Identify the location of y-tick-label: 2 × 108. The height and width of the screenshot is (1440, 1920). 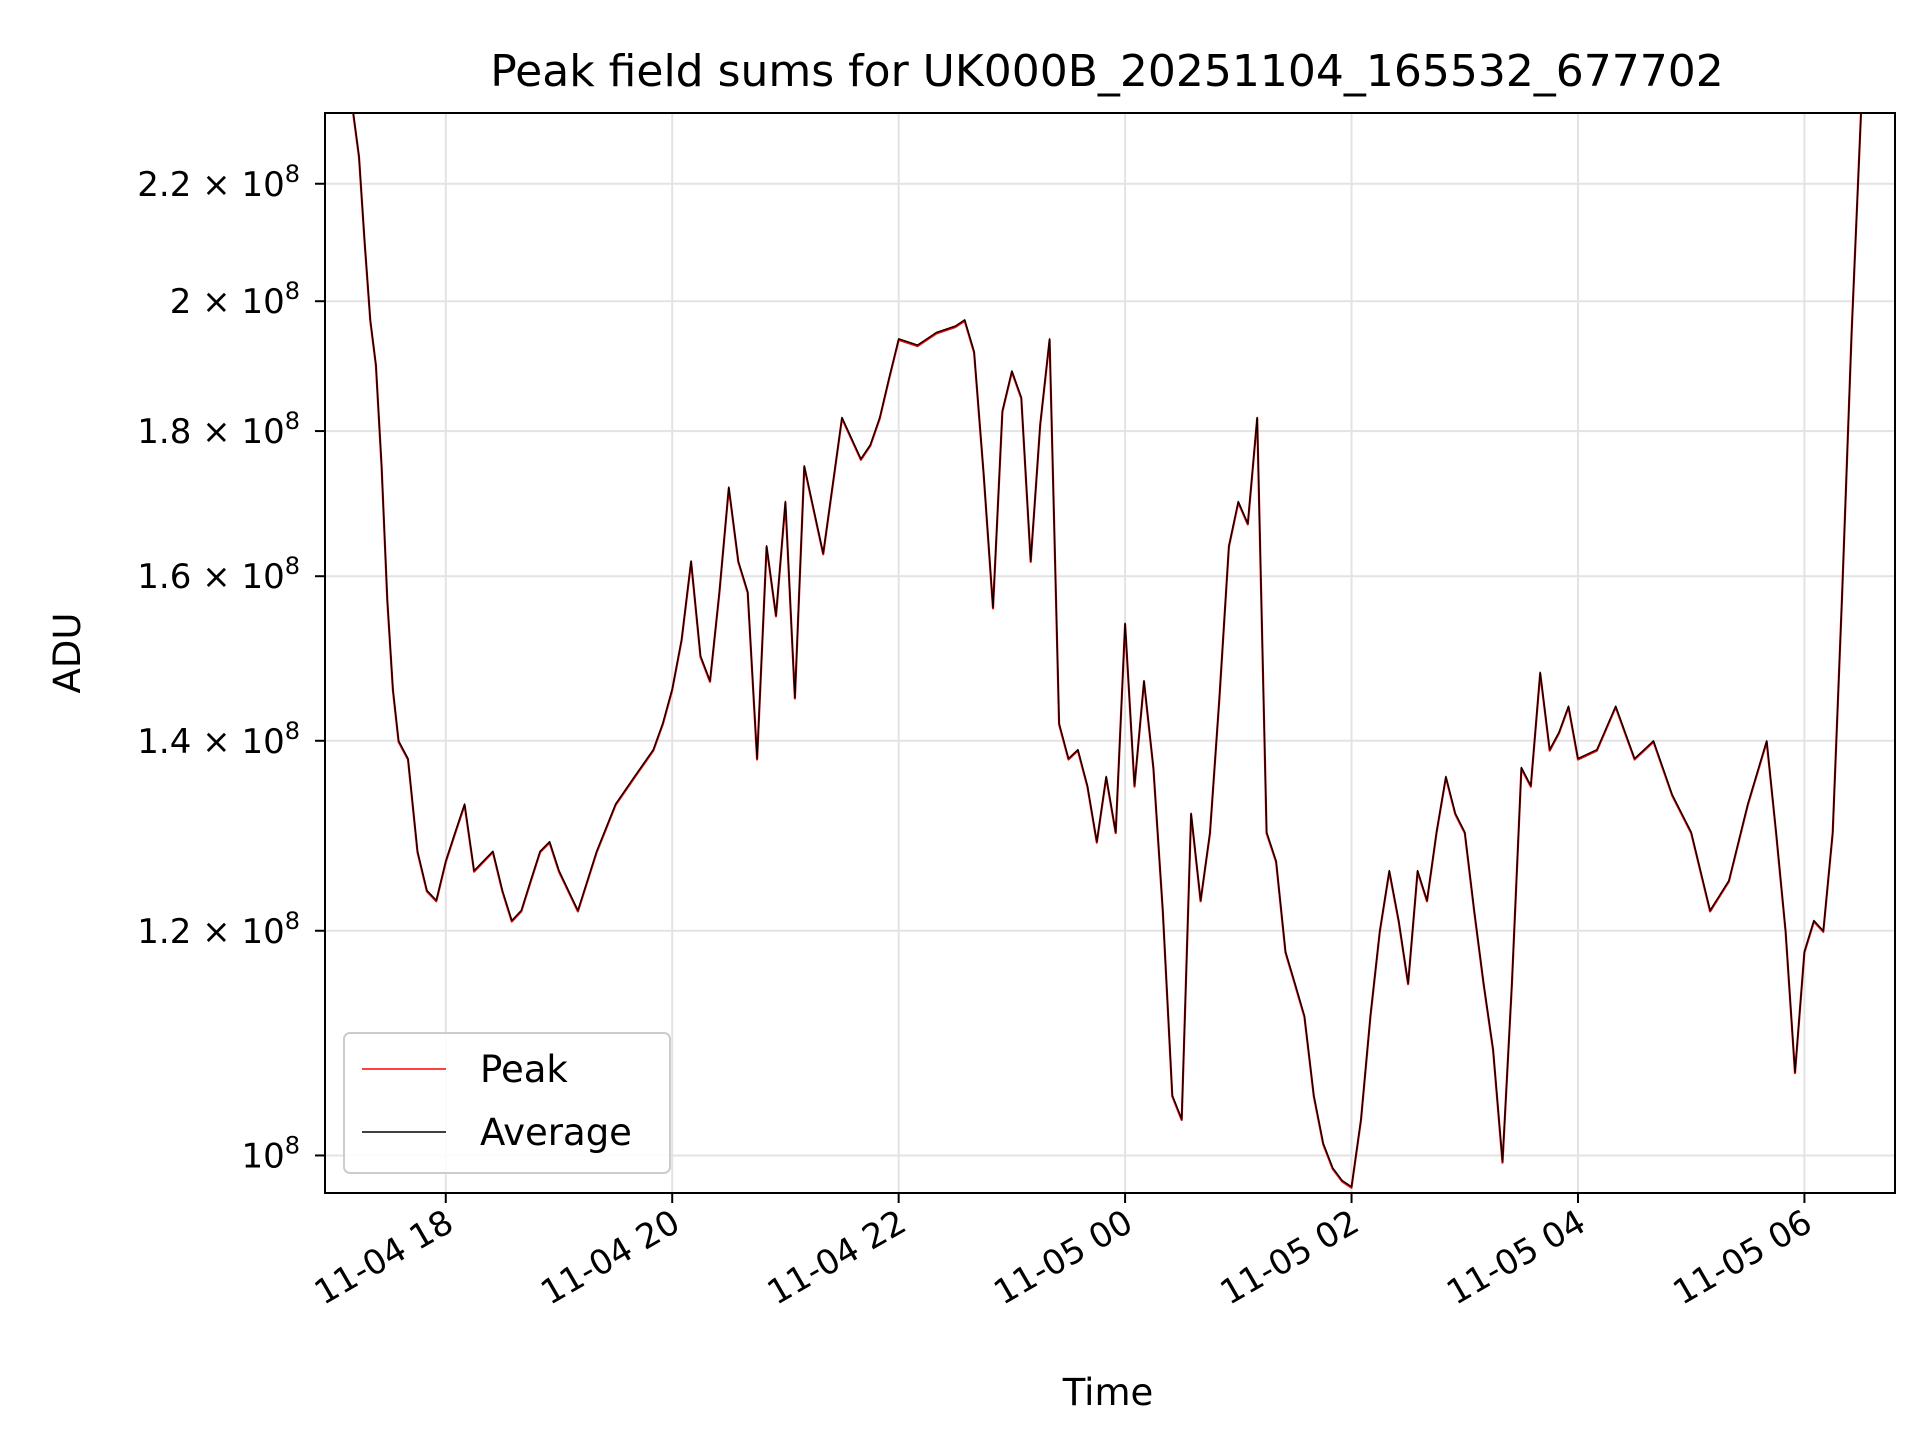
(235, 299).